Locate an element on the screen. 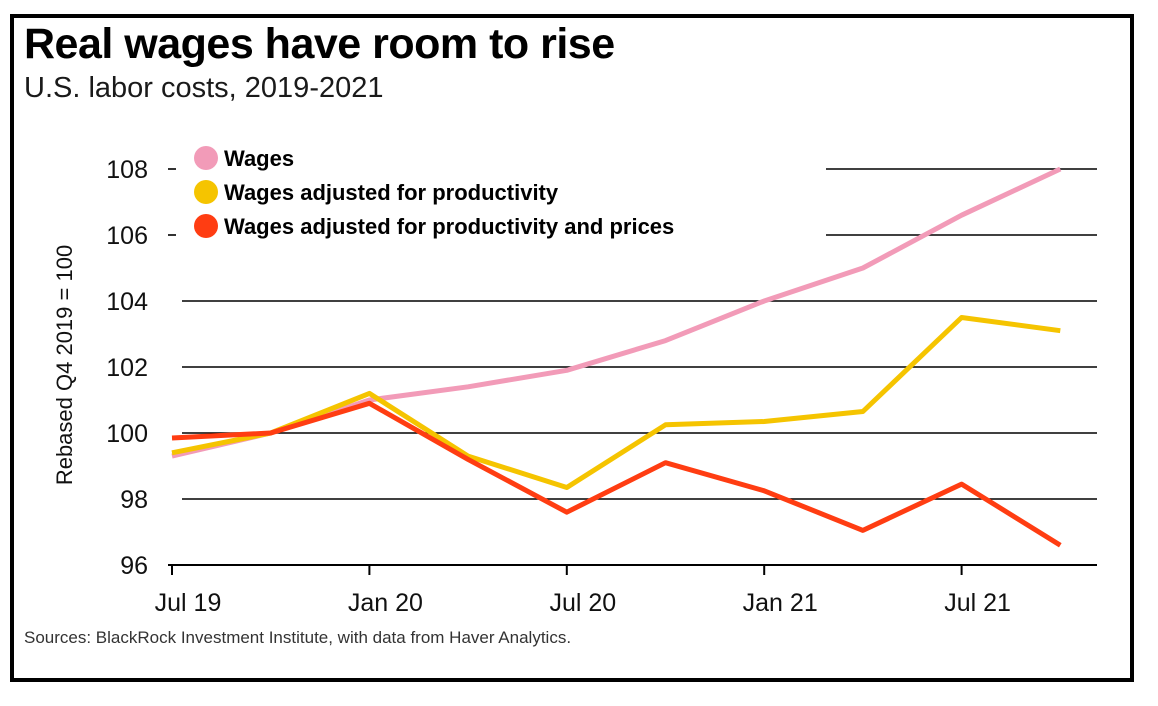 The image size is (1158, 706). legend-label-2: Wages adjusted for productivity is located at coordinates (391, 192).